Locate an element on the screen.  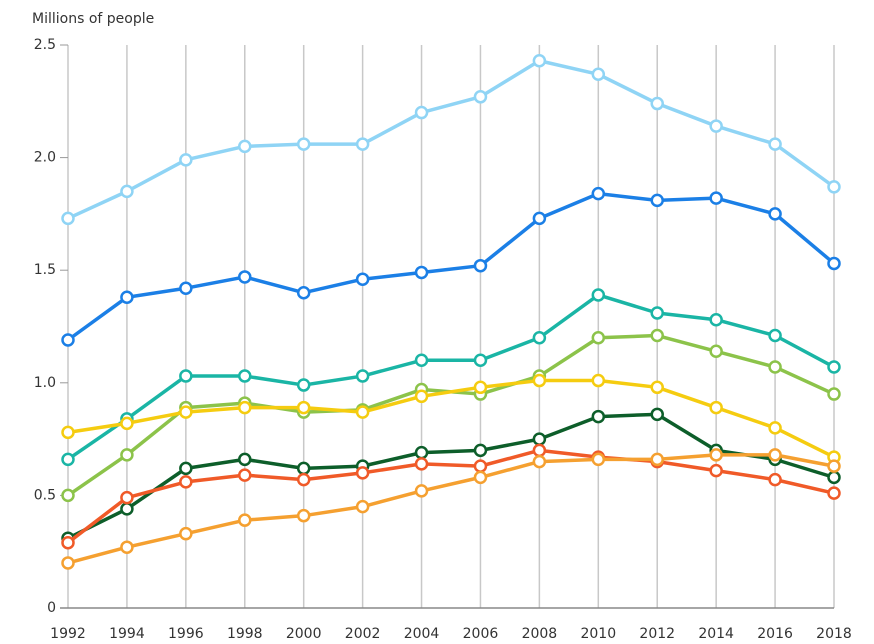
x-tick-label: 2014 is located at coordinates (716, 634).